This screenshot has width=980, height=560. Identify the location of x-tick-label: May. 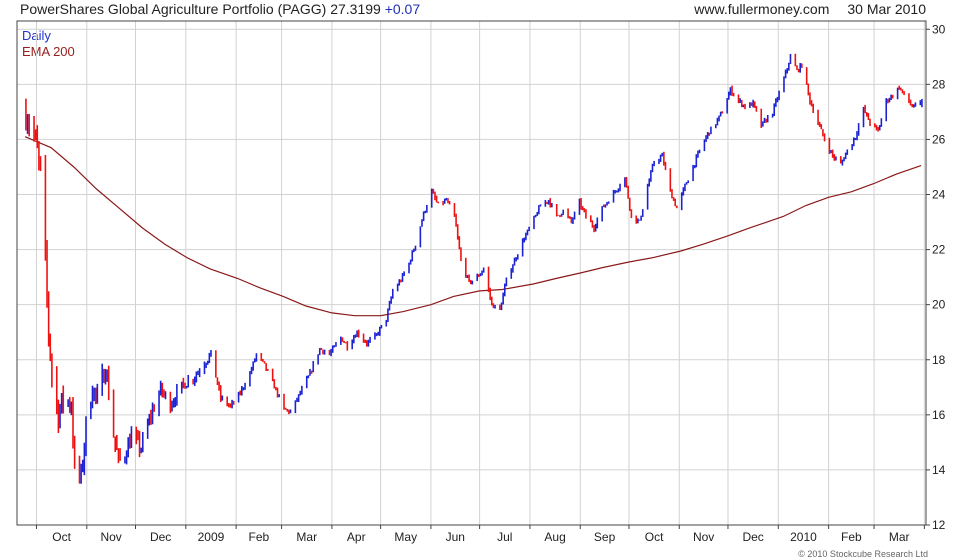
(405, 537).